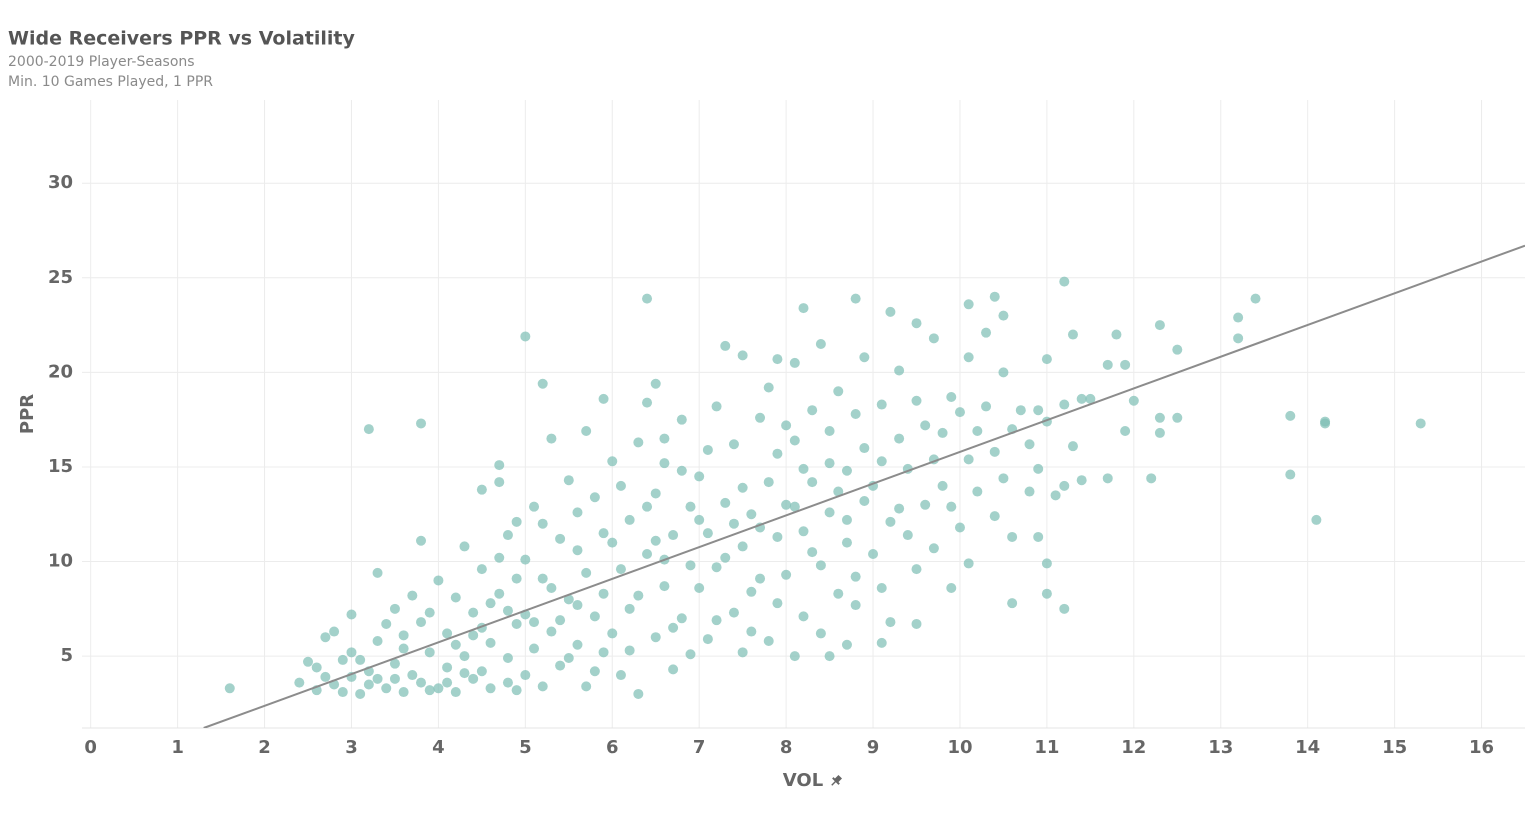 This screenshot has width=1534, height=828. What do you see at coordinates (177, 747) in the screenshot?
I see `x-tick-label: 1` at bounding box center [177, 747].